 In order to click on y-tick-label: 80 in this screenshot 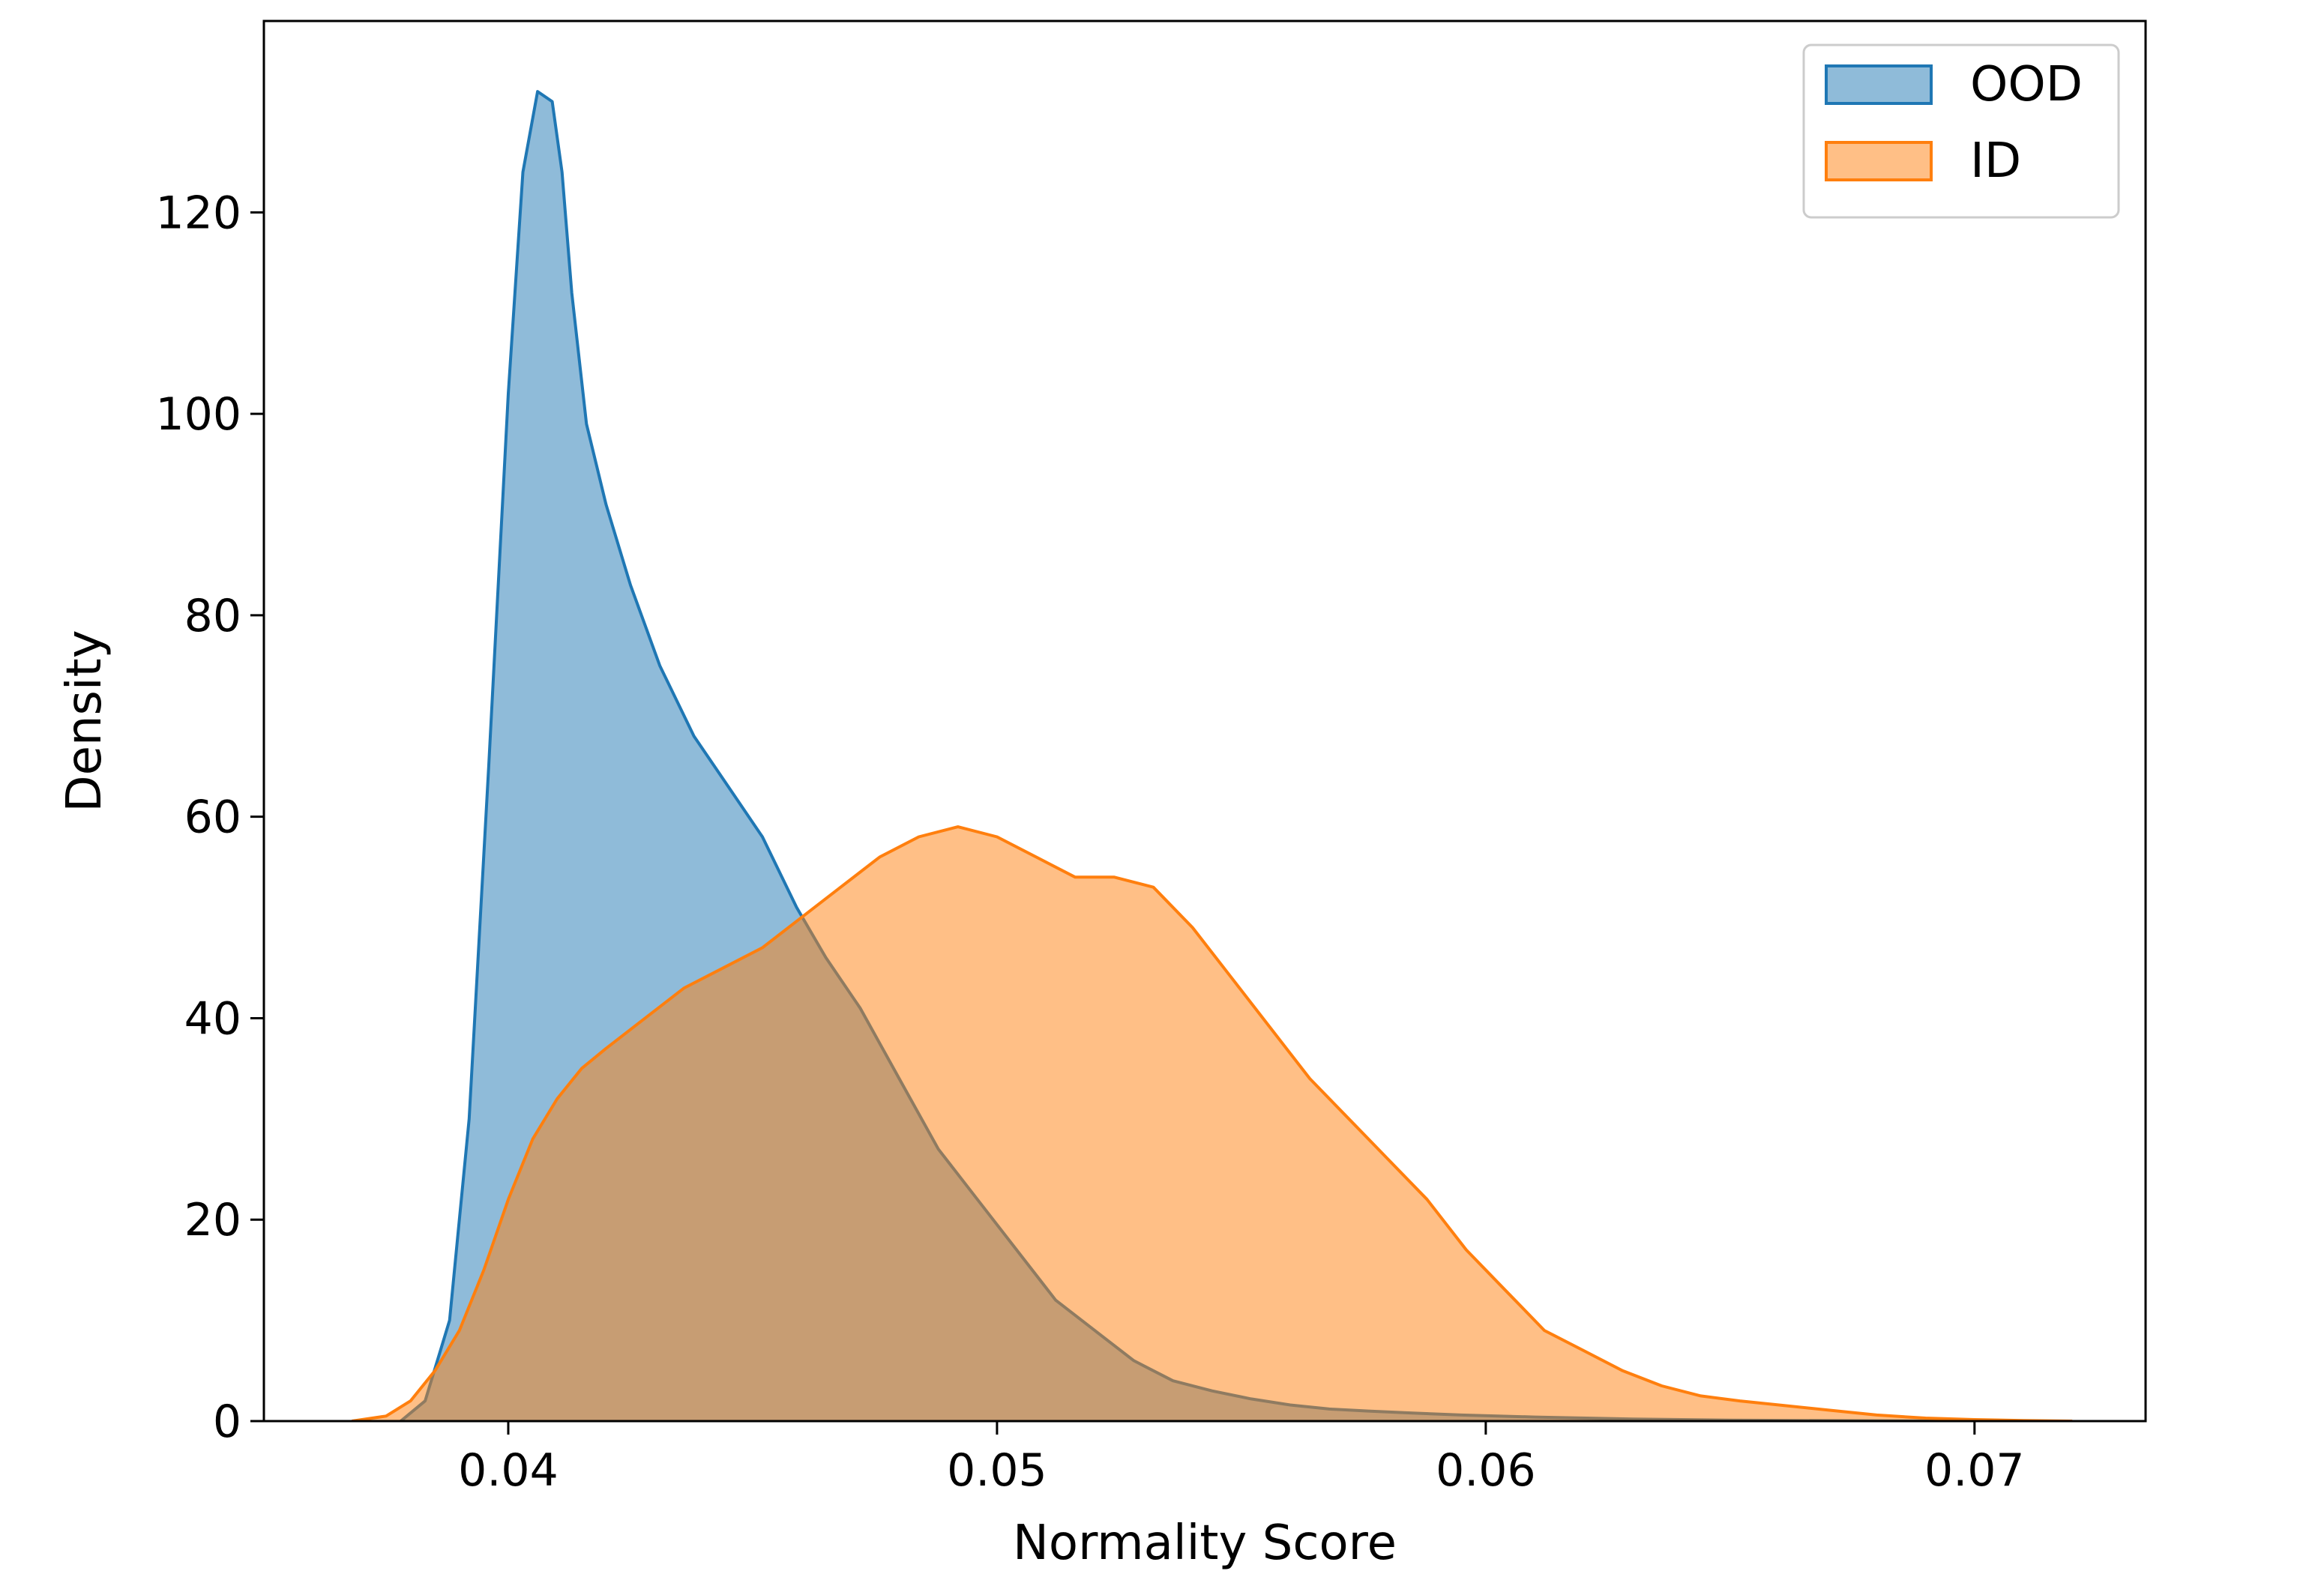, I will do `click(212, 616)`.